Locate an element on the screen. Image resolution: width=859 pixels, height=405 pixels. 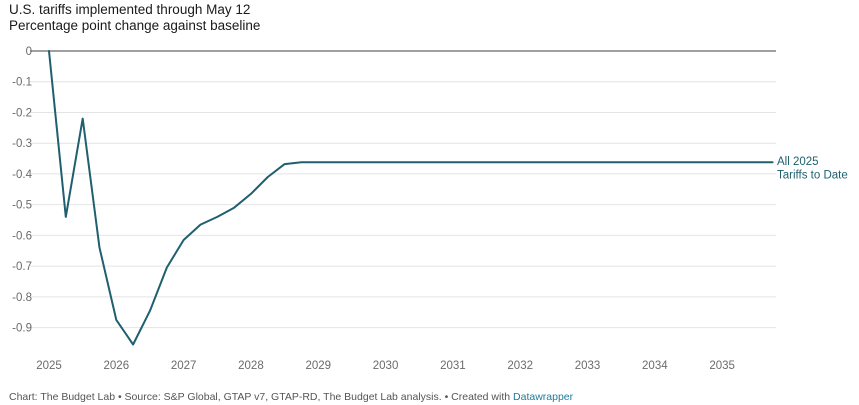
series-label: Tariffs to Date is located at coordinates (812, 176).